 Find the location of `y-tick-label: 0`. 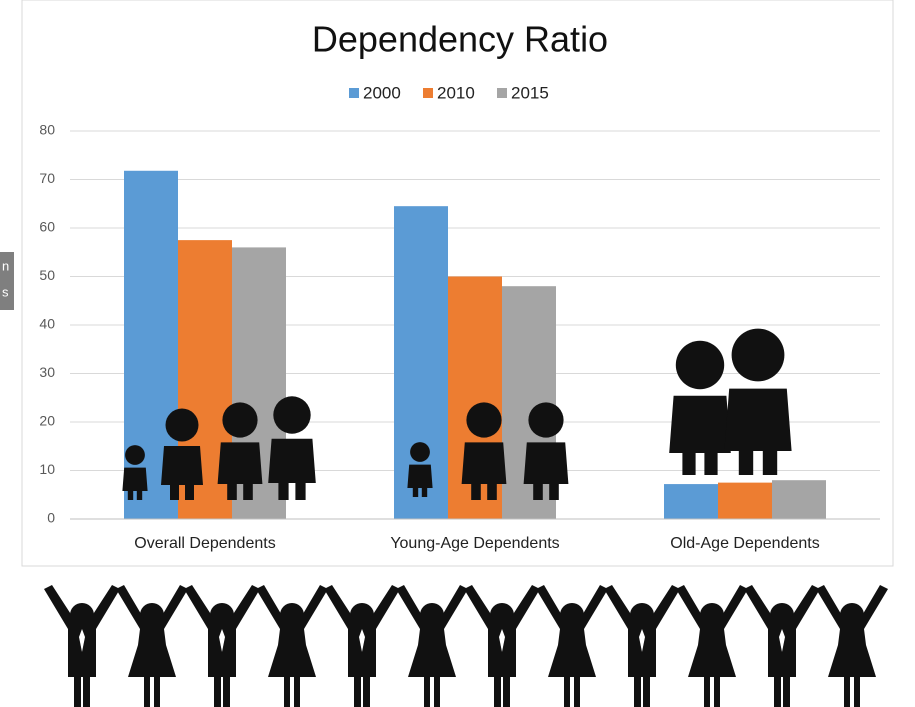

y-tick-label: 0 is located at coordinates (51, 518).